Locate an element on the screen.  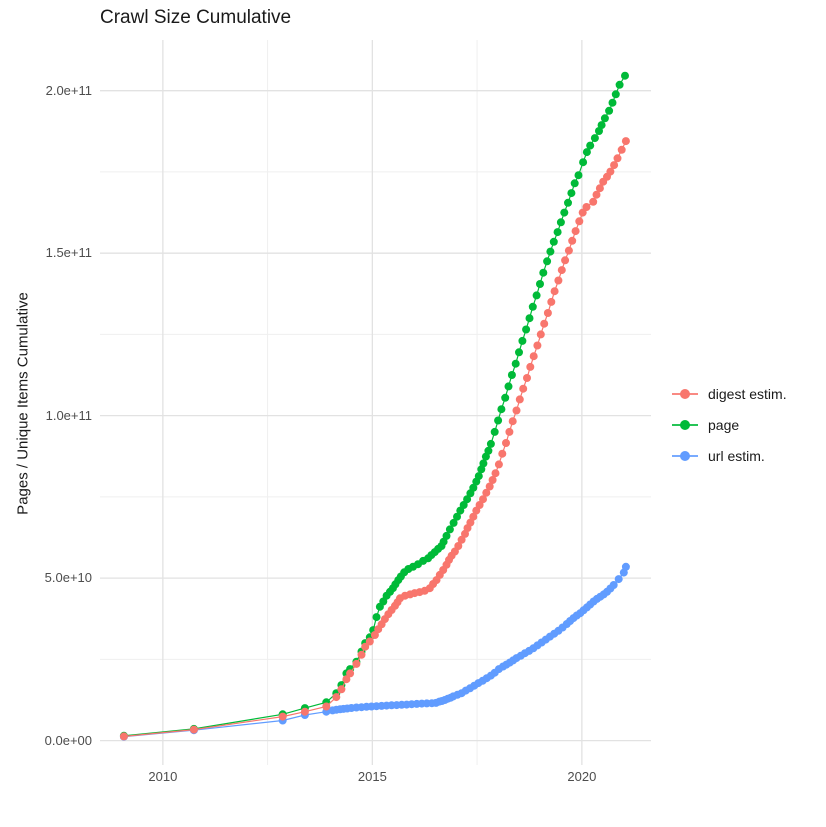
legend-item-page: page is located at coordinates (729, 424).